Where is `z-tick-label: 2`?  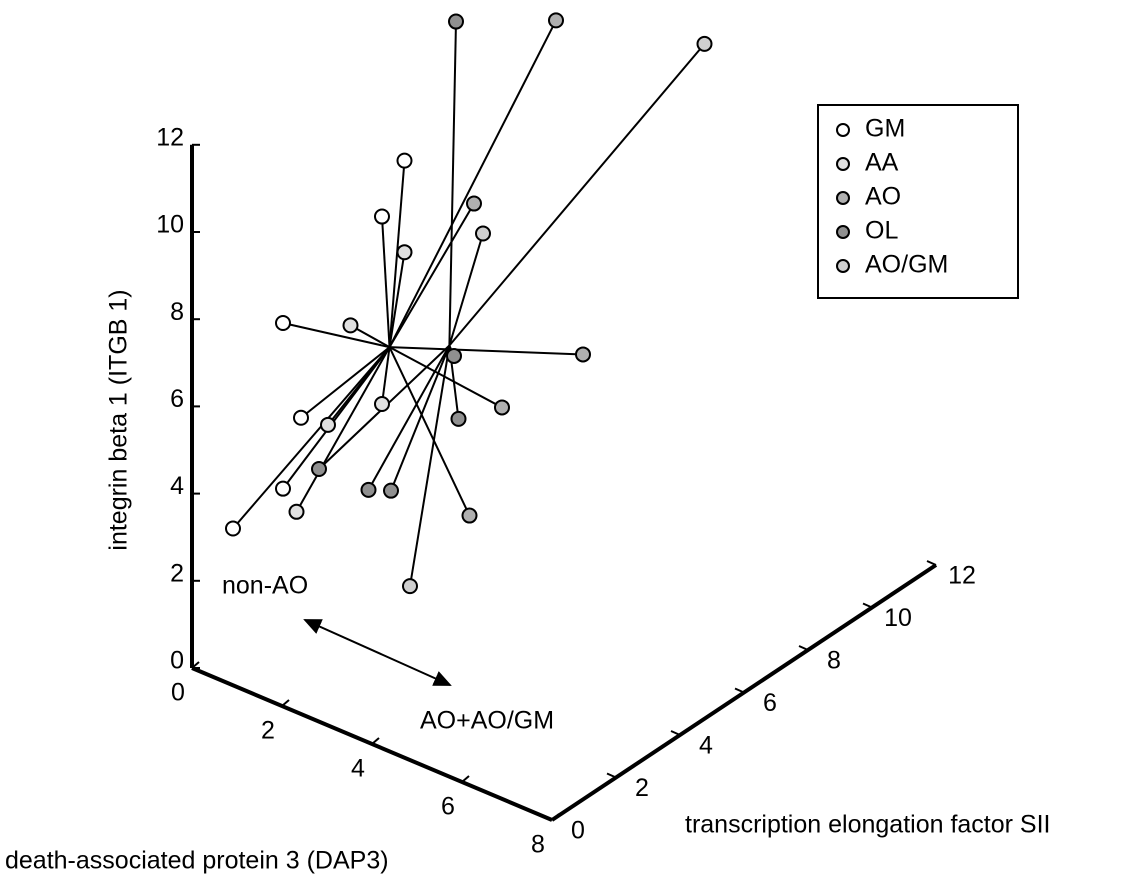 z-tick-label: 2 is located at coordinates (177, 573).